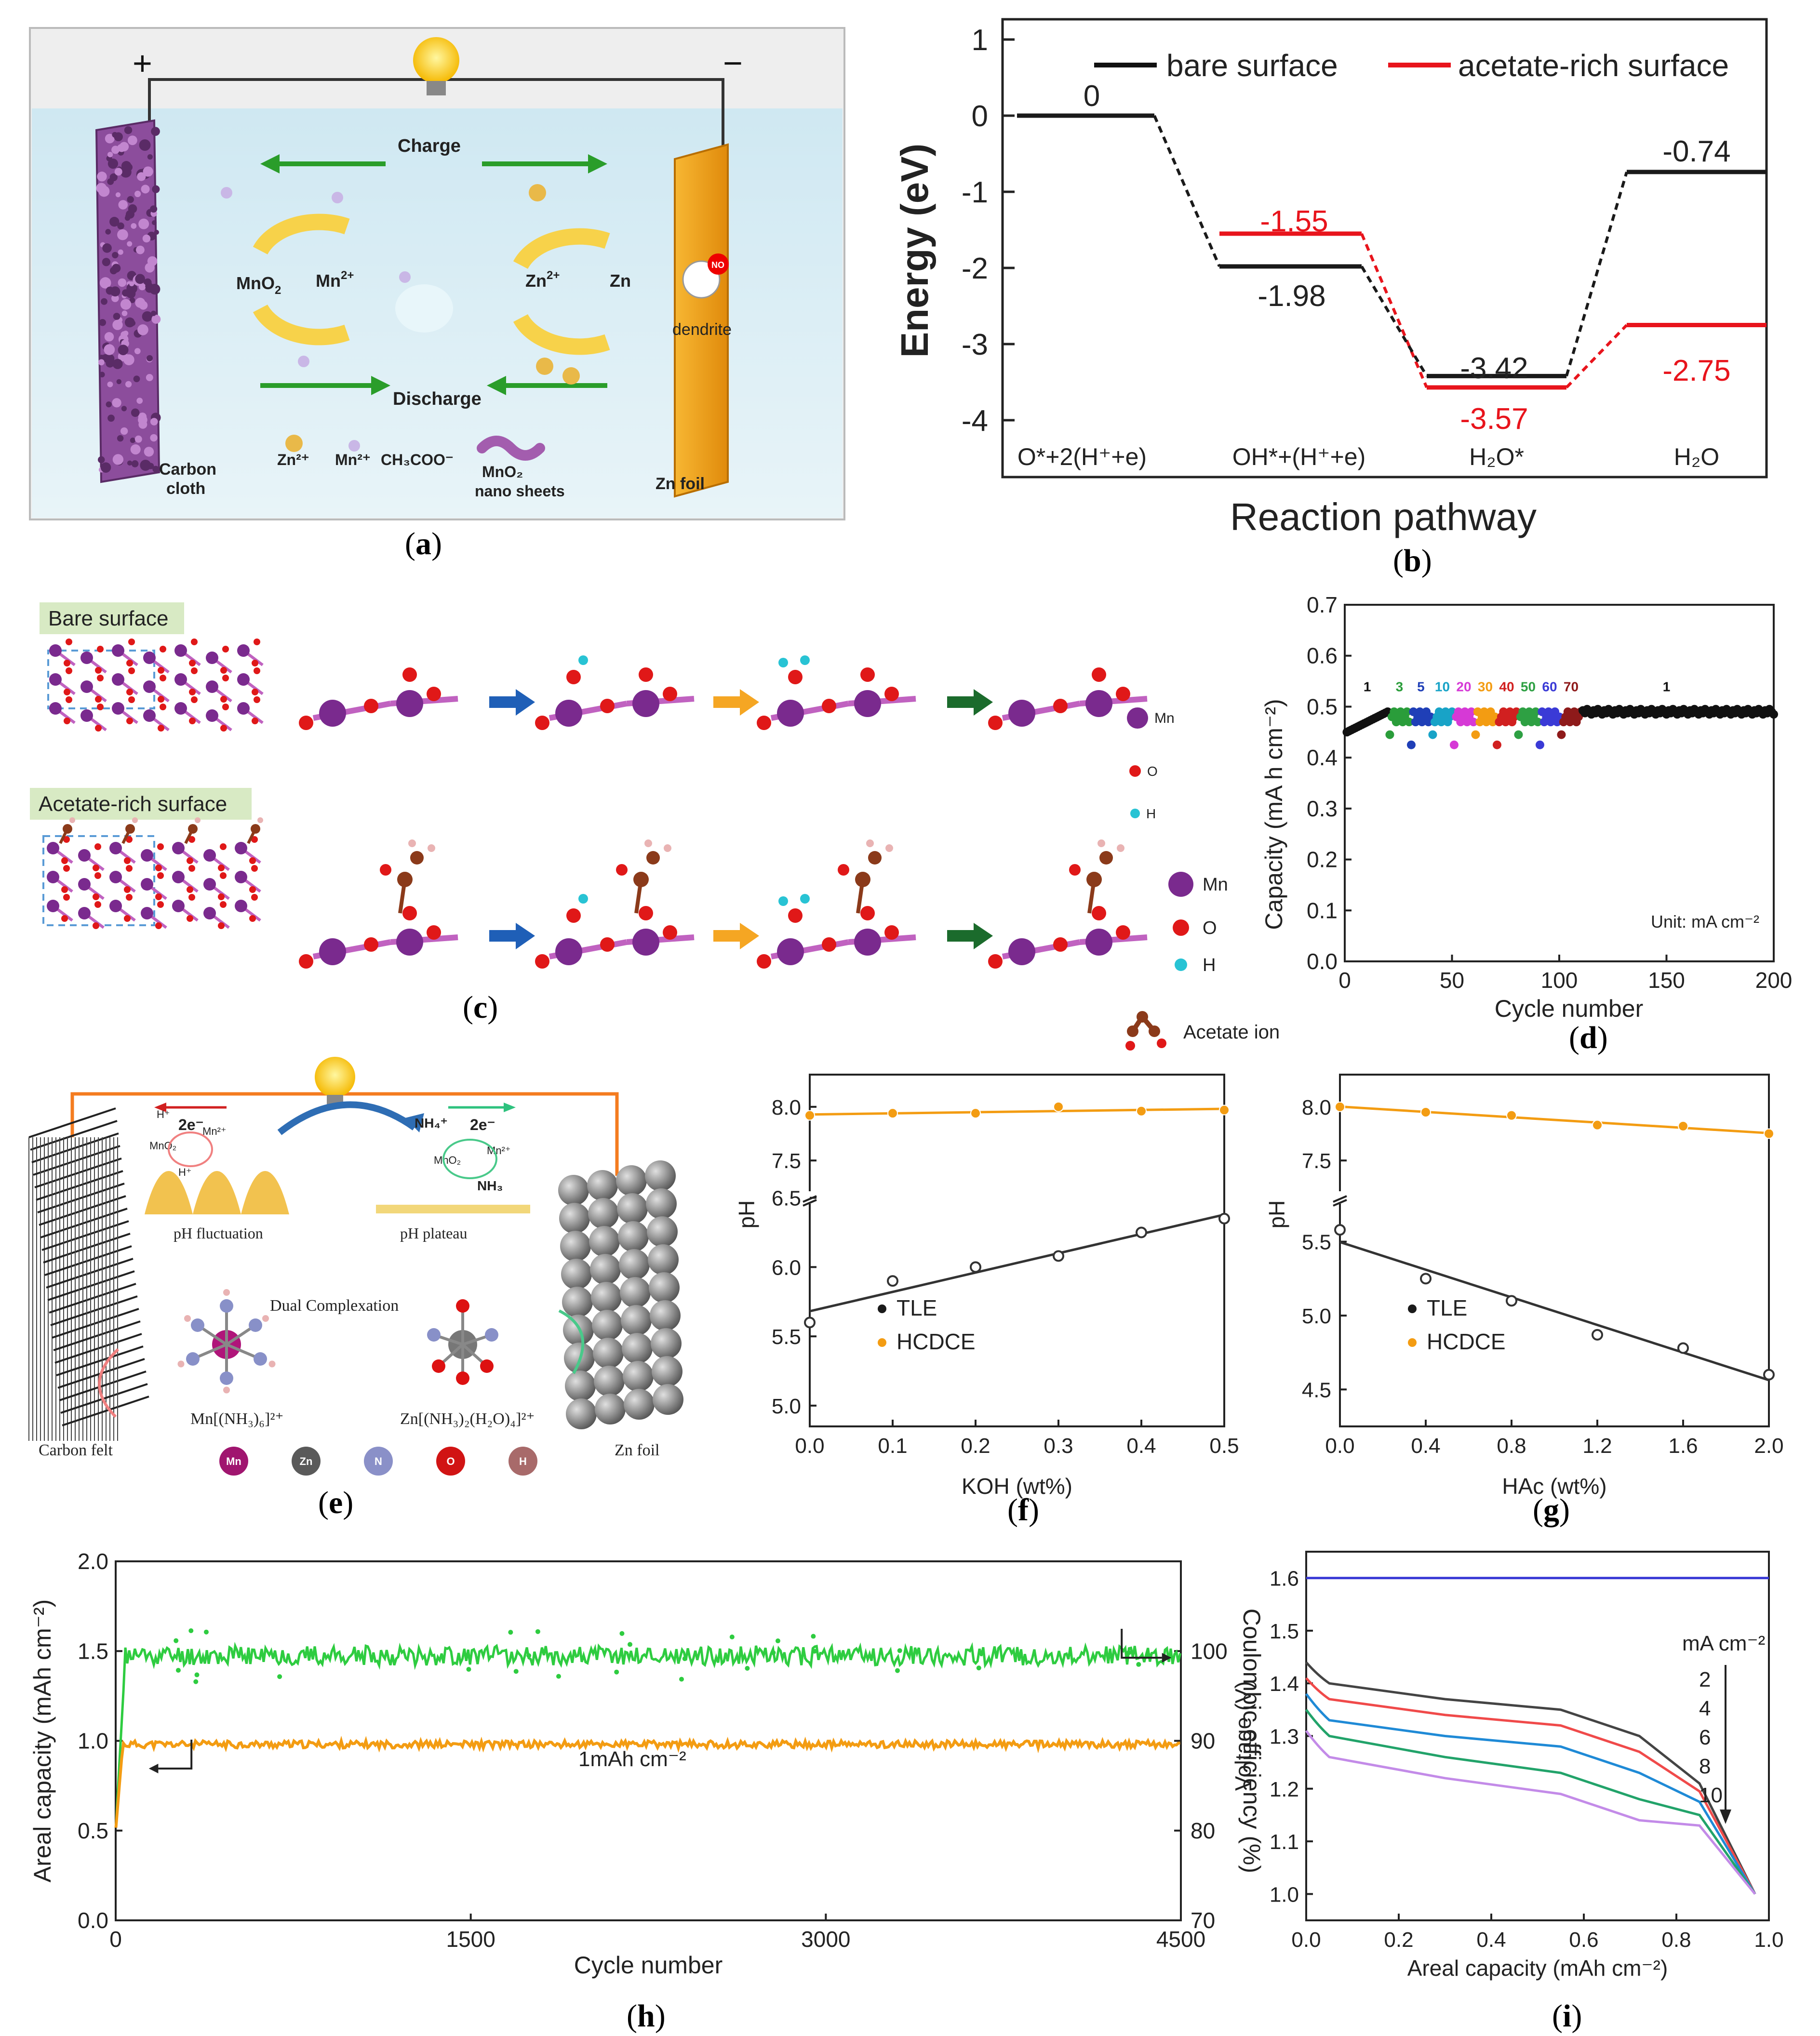  I want to click on g-plot-point, so click(1512, 1115).